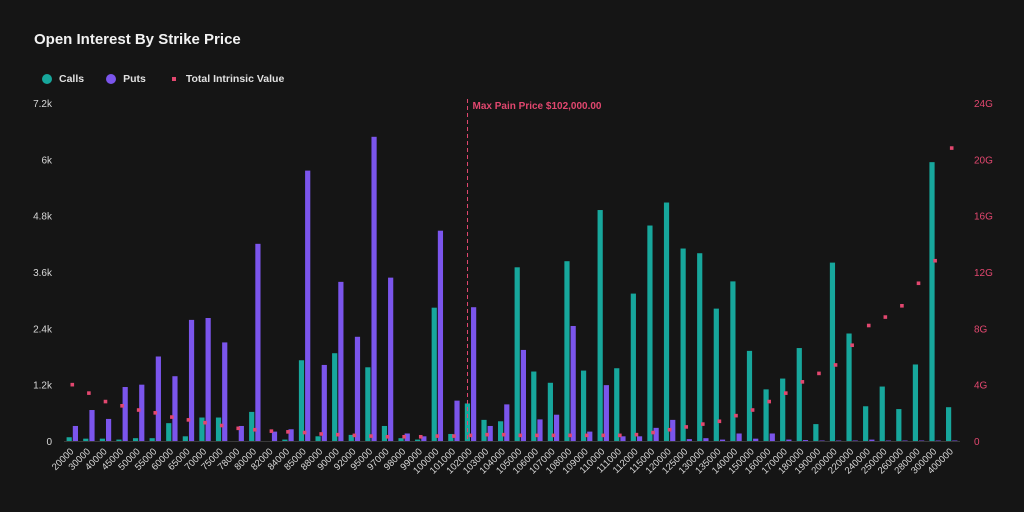  I want to click on y-left-tick-label: 0, so click(49, 442).